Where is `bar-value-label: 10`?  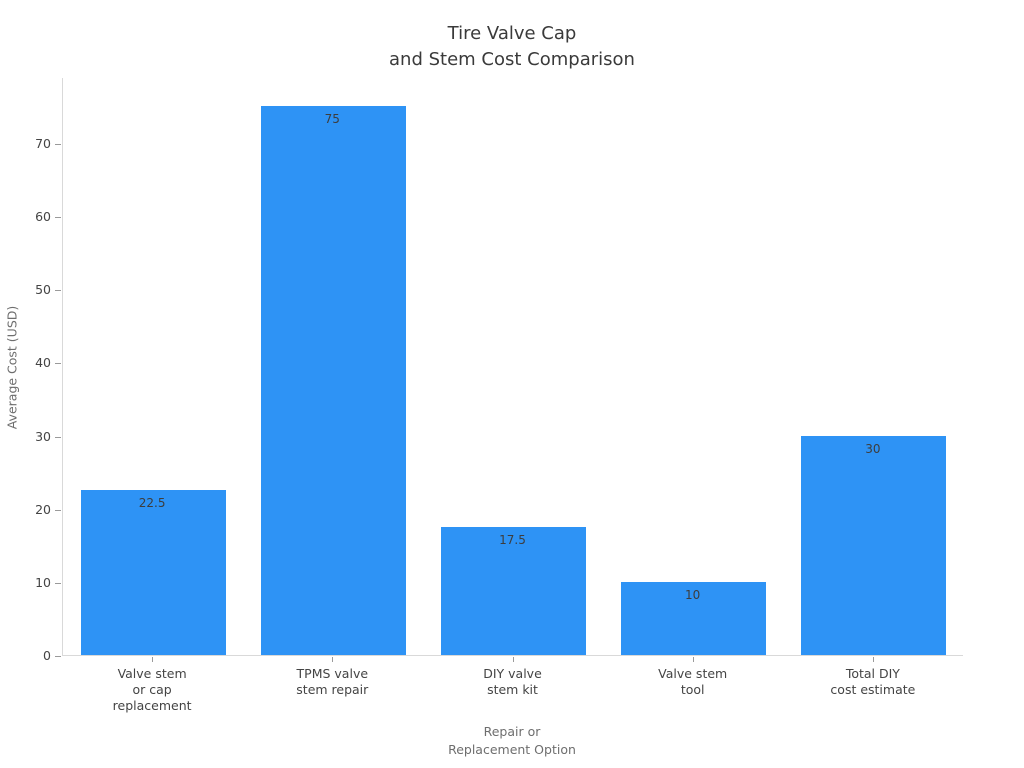
bar-value-label: 10 is located at coordinates (693, 594).